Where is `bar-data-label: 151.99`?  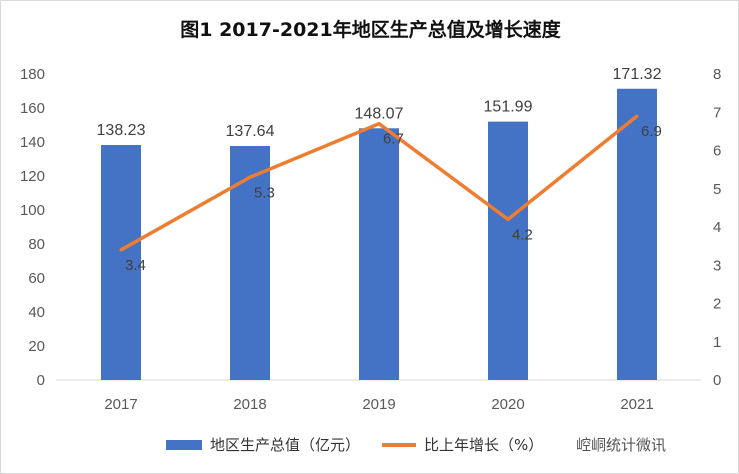 bar-data-label: 151.99 is located at coordinates (508, 107).